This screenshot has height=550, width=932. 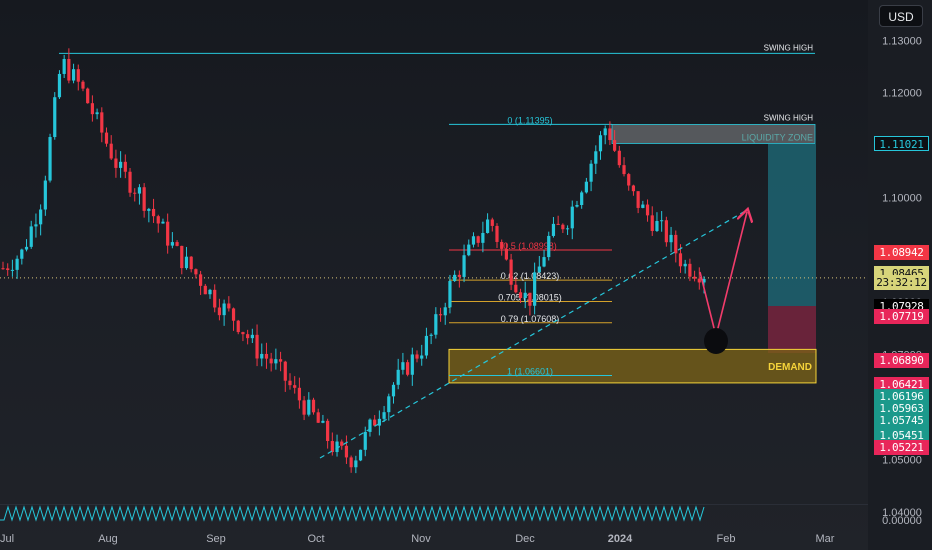 What do you see at coordinates (902, 460) in the screenshot?
I see `y-tick-label: 1.05000` at bounding box center [902, 460].